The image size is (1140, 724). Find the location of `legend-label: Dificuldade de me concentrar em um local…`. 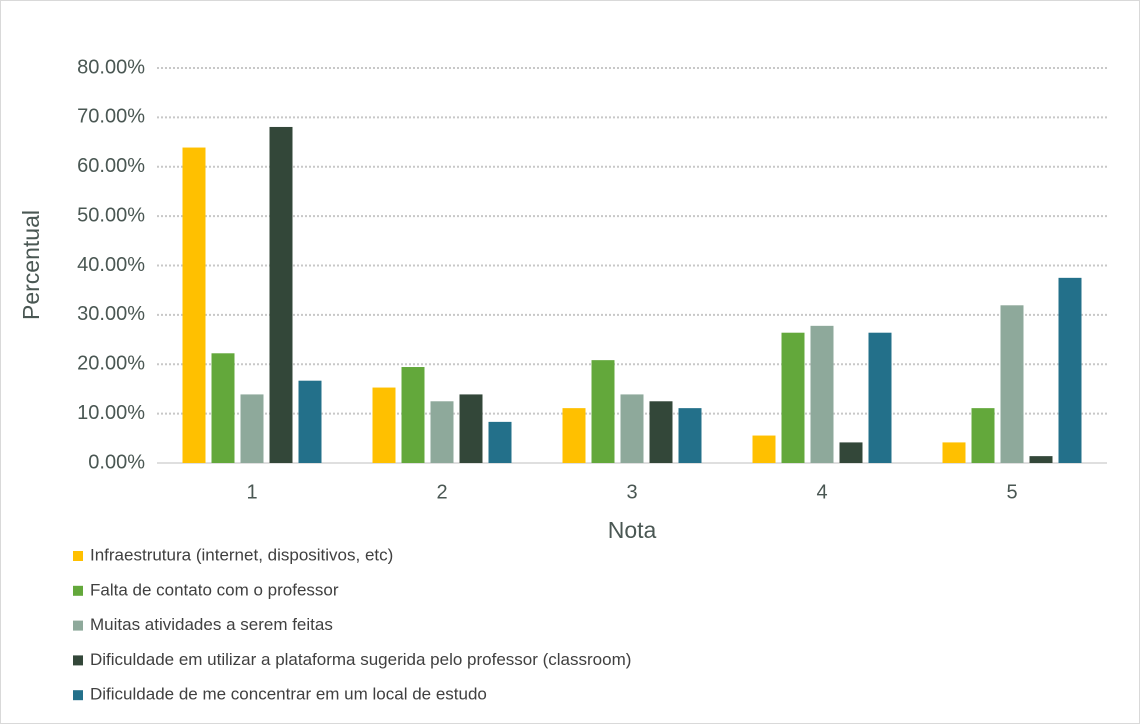

legend-label: Dificuldade de me concentrar em um local… is located at coordinates (288, 694).